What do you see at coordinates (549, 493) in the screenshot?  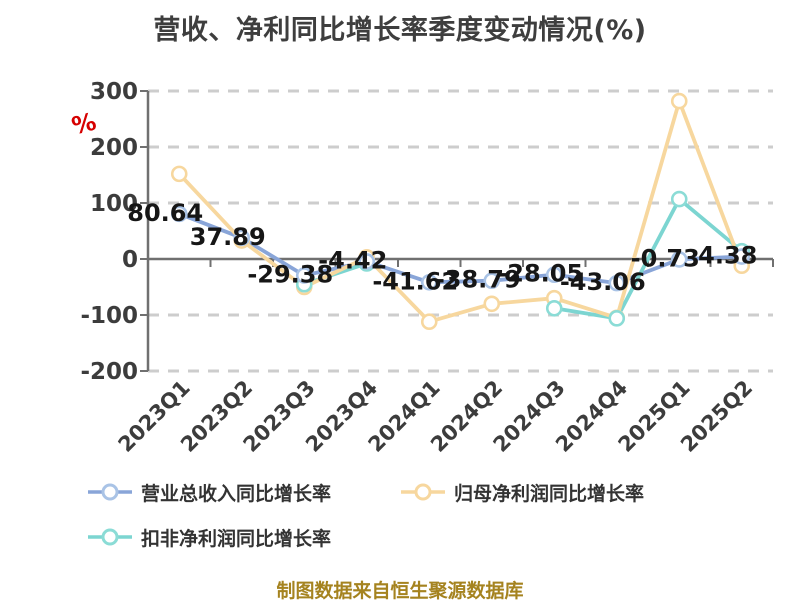 I see `legend-label-net-profit-growth: 归母净利润同比增长率` at bounding box center [549, 493].